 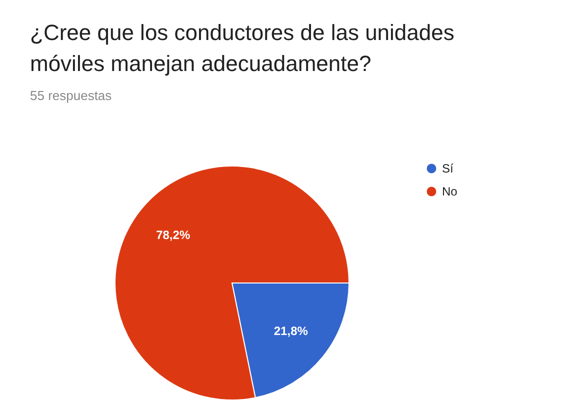 I want to click on data-label: 78,2%, so click(x=173, y=235).